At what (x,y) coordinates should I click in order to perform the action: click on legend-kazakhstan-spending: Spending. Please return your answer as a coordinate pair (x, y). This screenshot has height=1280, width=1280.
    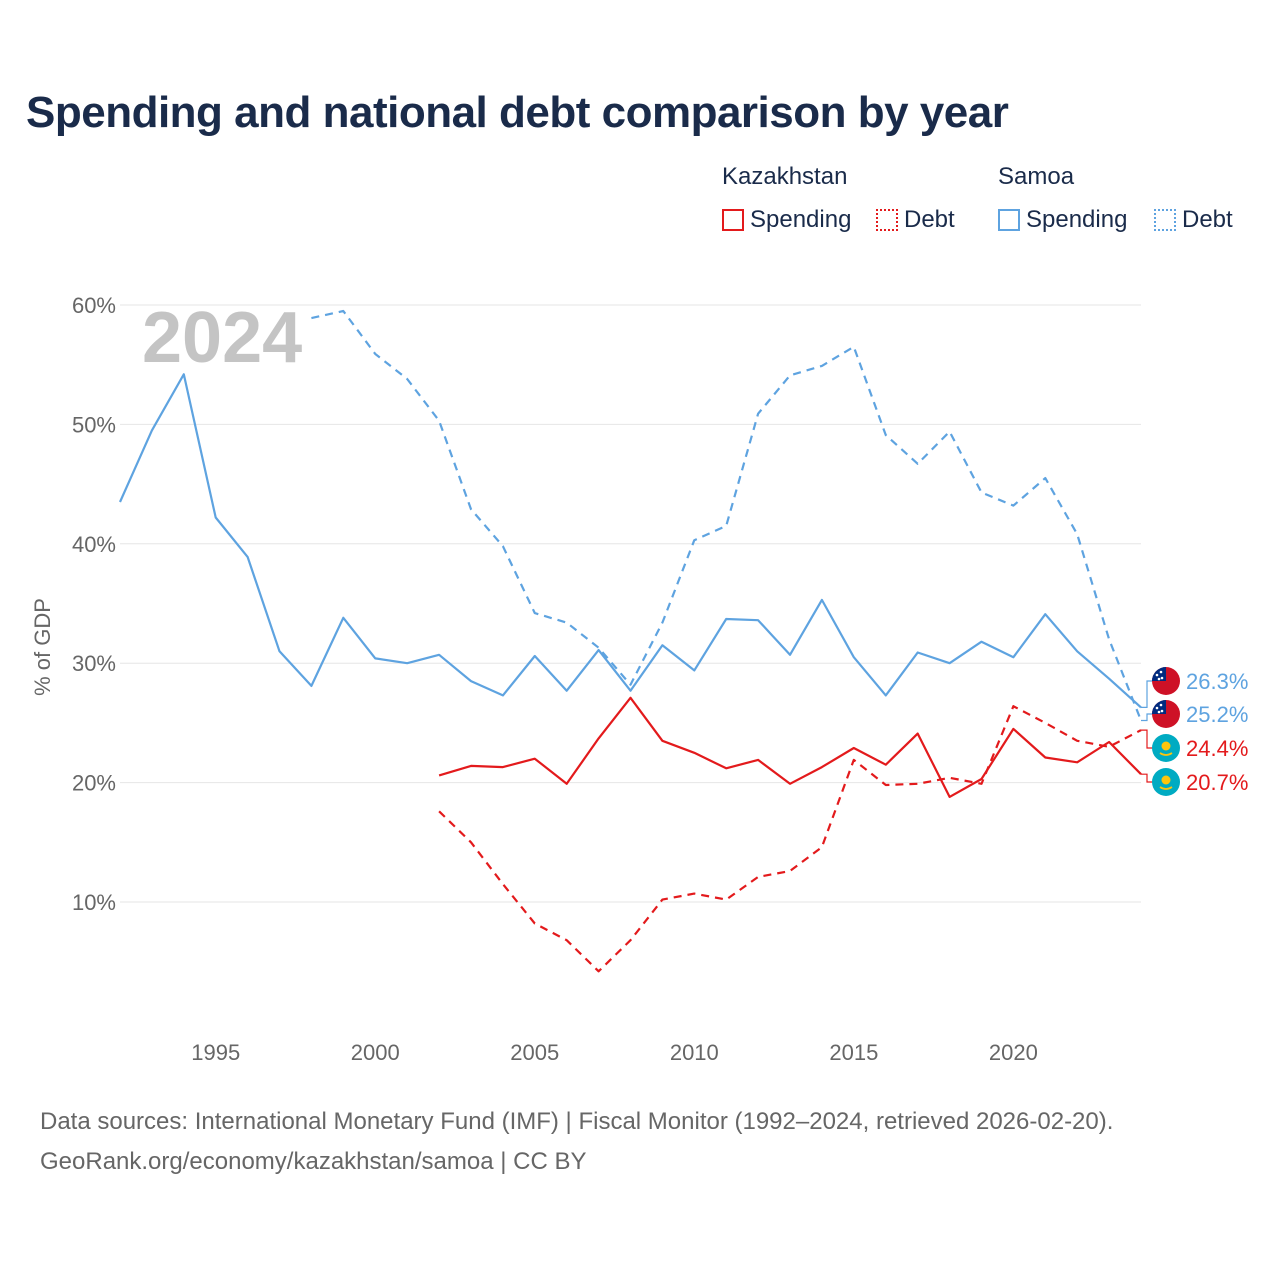
    Looking at the image, I should click on (786, 220).